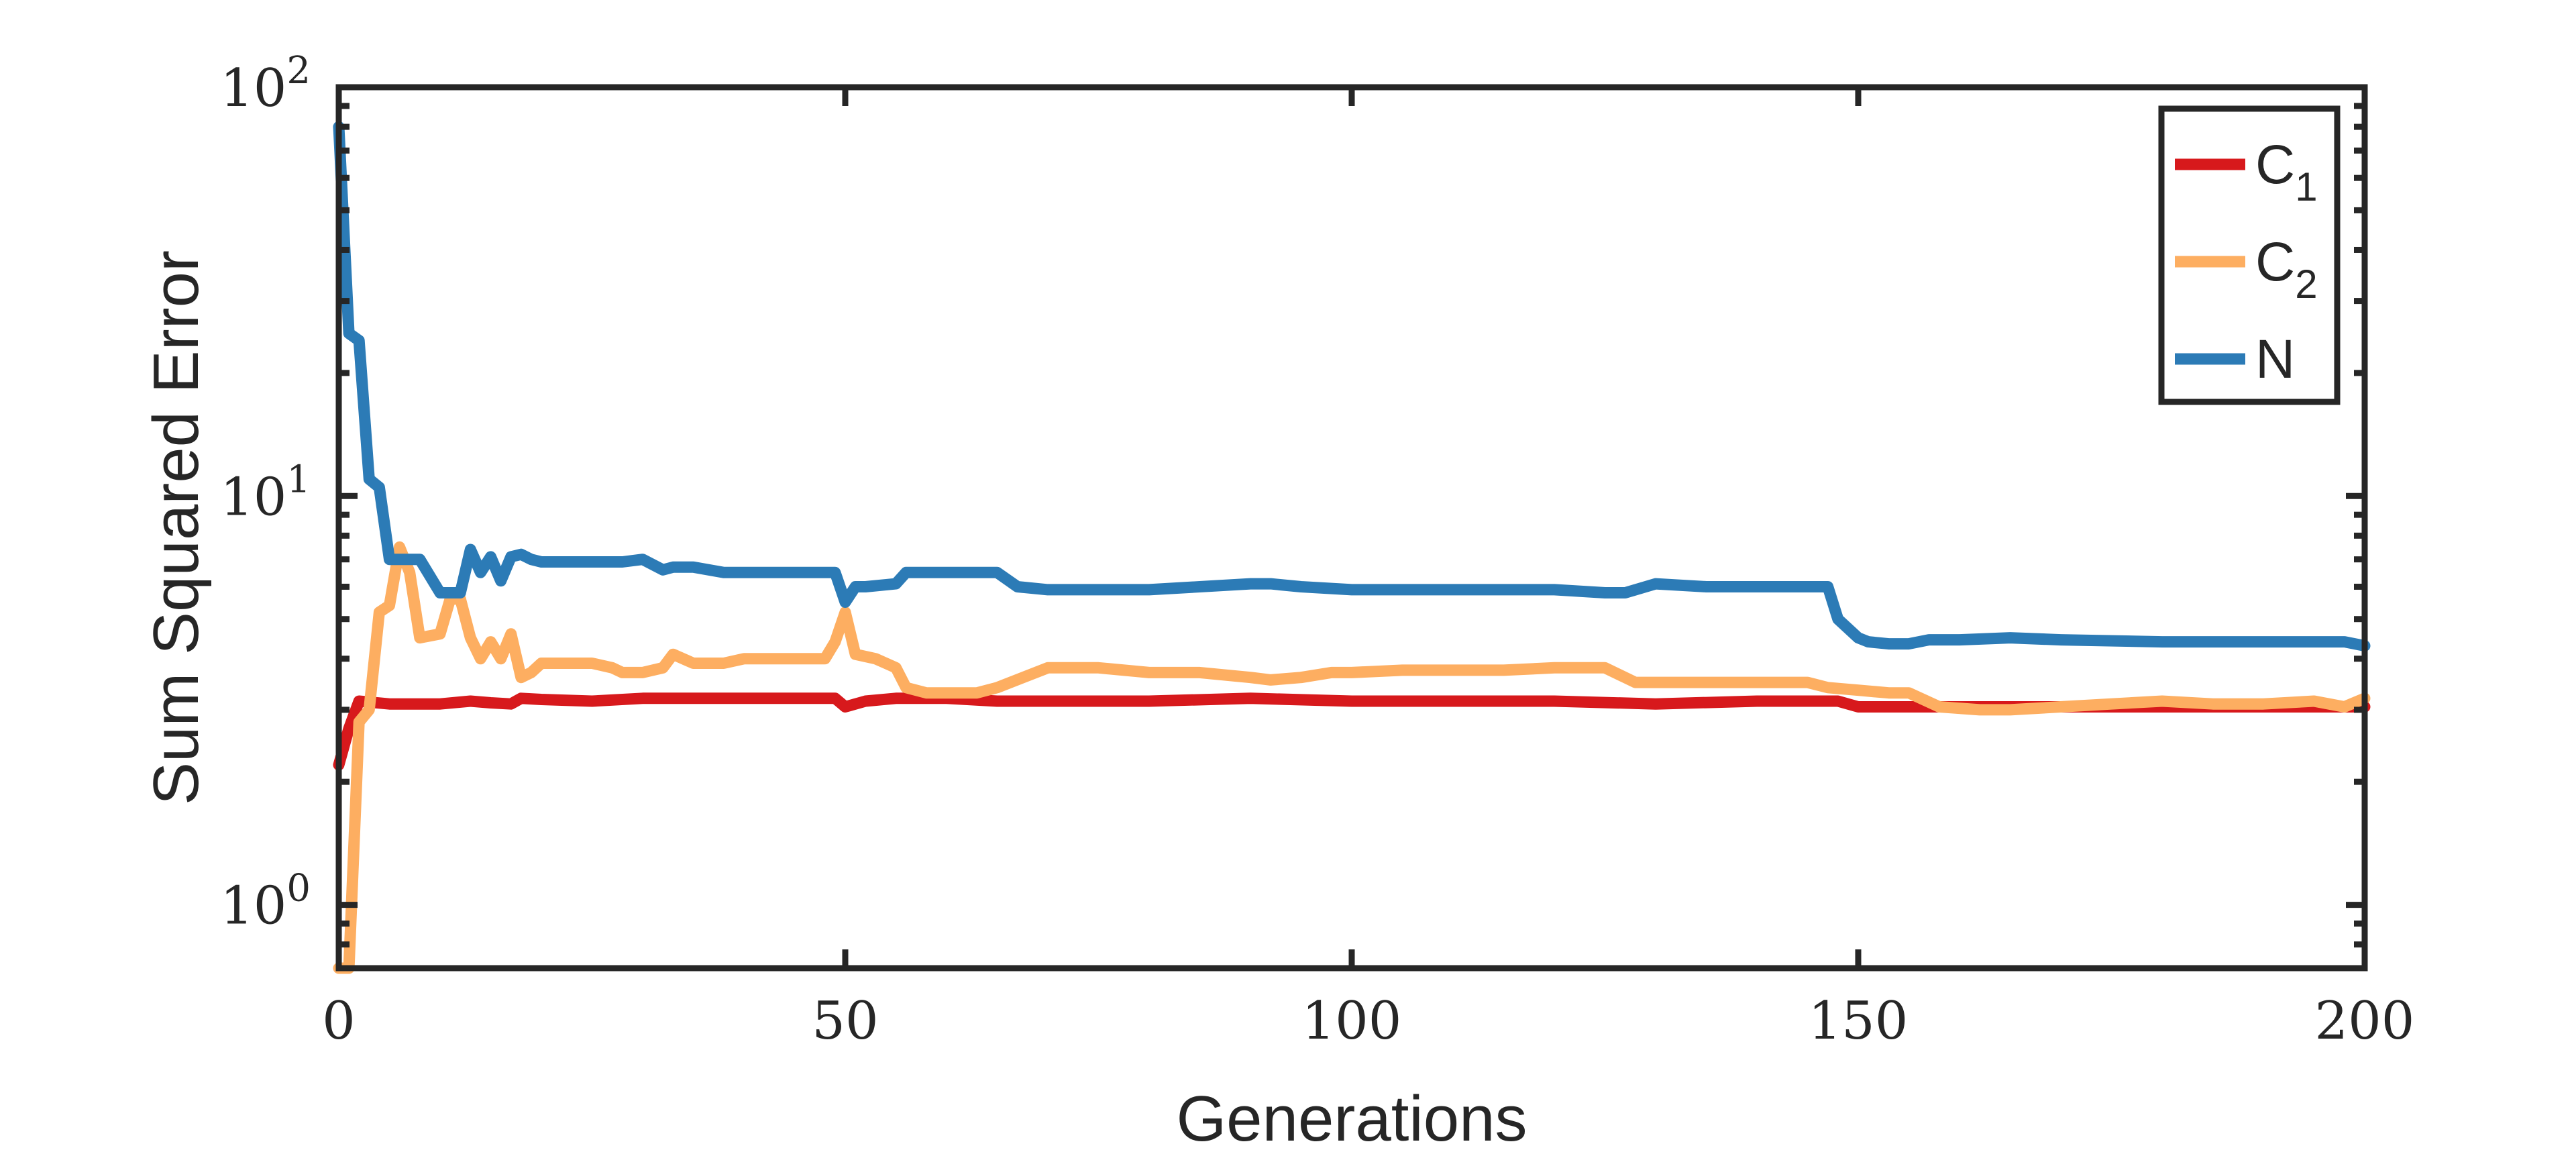 Image resolution: width=2576 pixels, height=1150 pixels. Describe the element at coordinates (1352, 731) in the screenshot. I see `series-line-c1` at that location.